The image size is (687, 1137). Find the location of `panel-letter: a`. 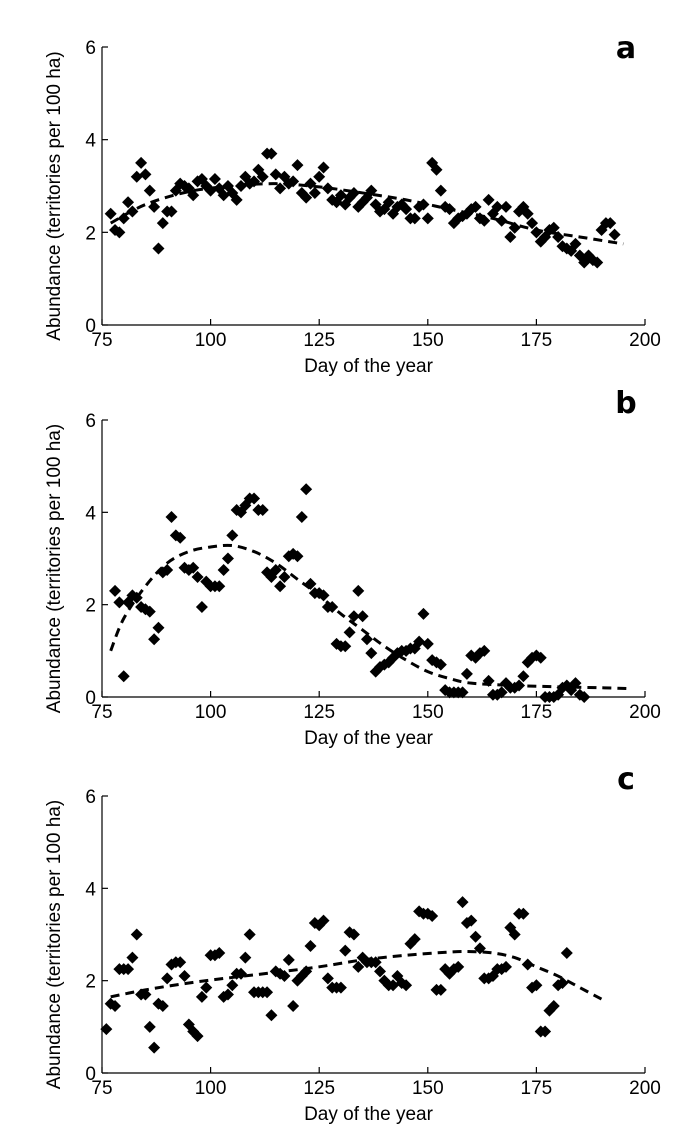

panel-letter: a is located at coordinates (626, 48).